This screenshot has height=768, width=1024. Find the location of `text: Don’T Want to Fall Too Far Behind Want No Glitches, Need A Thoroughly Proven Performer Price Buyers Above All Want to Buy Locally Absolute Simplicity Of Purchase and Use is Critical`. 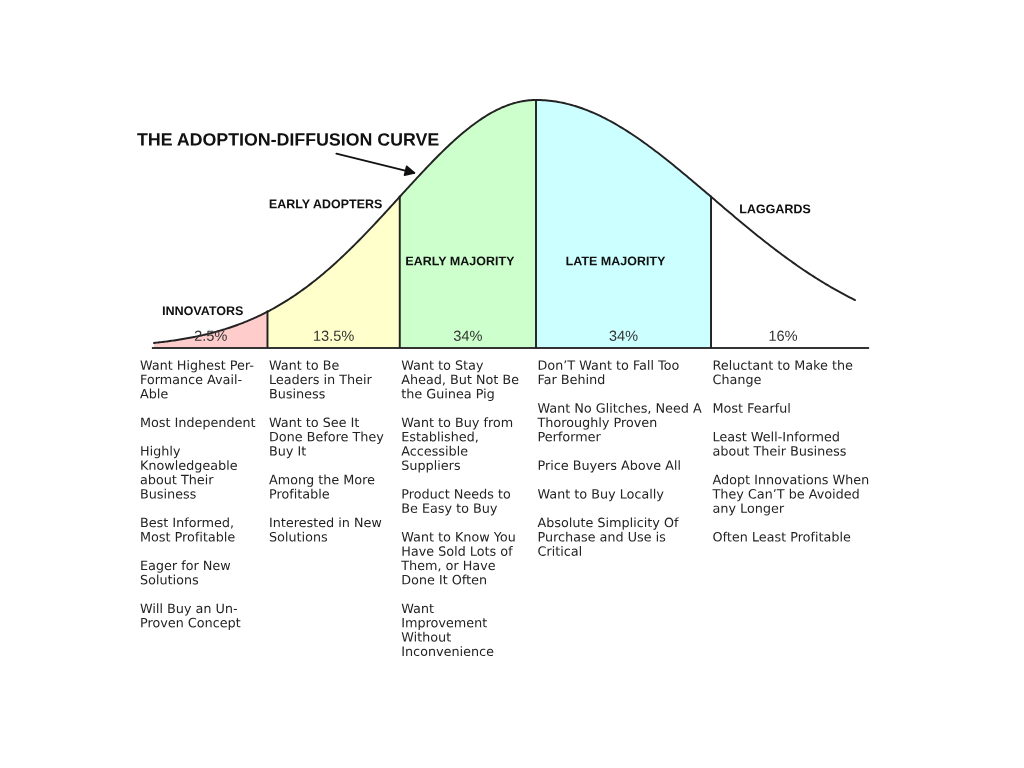

text: Don’T Want to Fall Too Far Behind Want No Glitches, Need A Thoroughly Proven Performer Price Buyers Above All Want to Buy Locally Absolute Simplicity Of Purchase and Use is Critical is located at coordinates (619, 458).